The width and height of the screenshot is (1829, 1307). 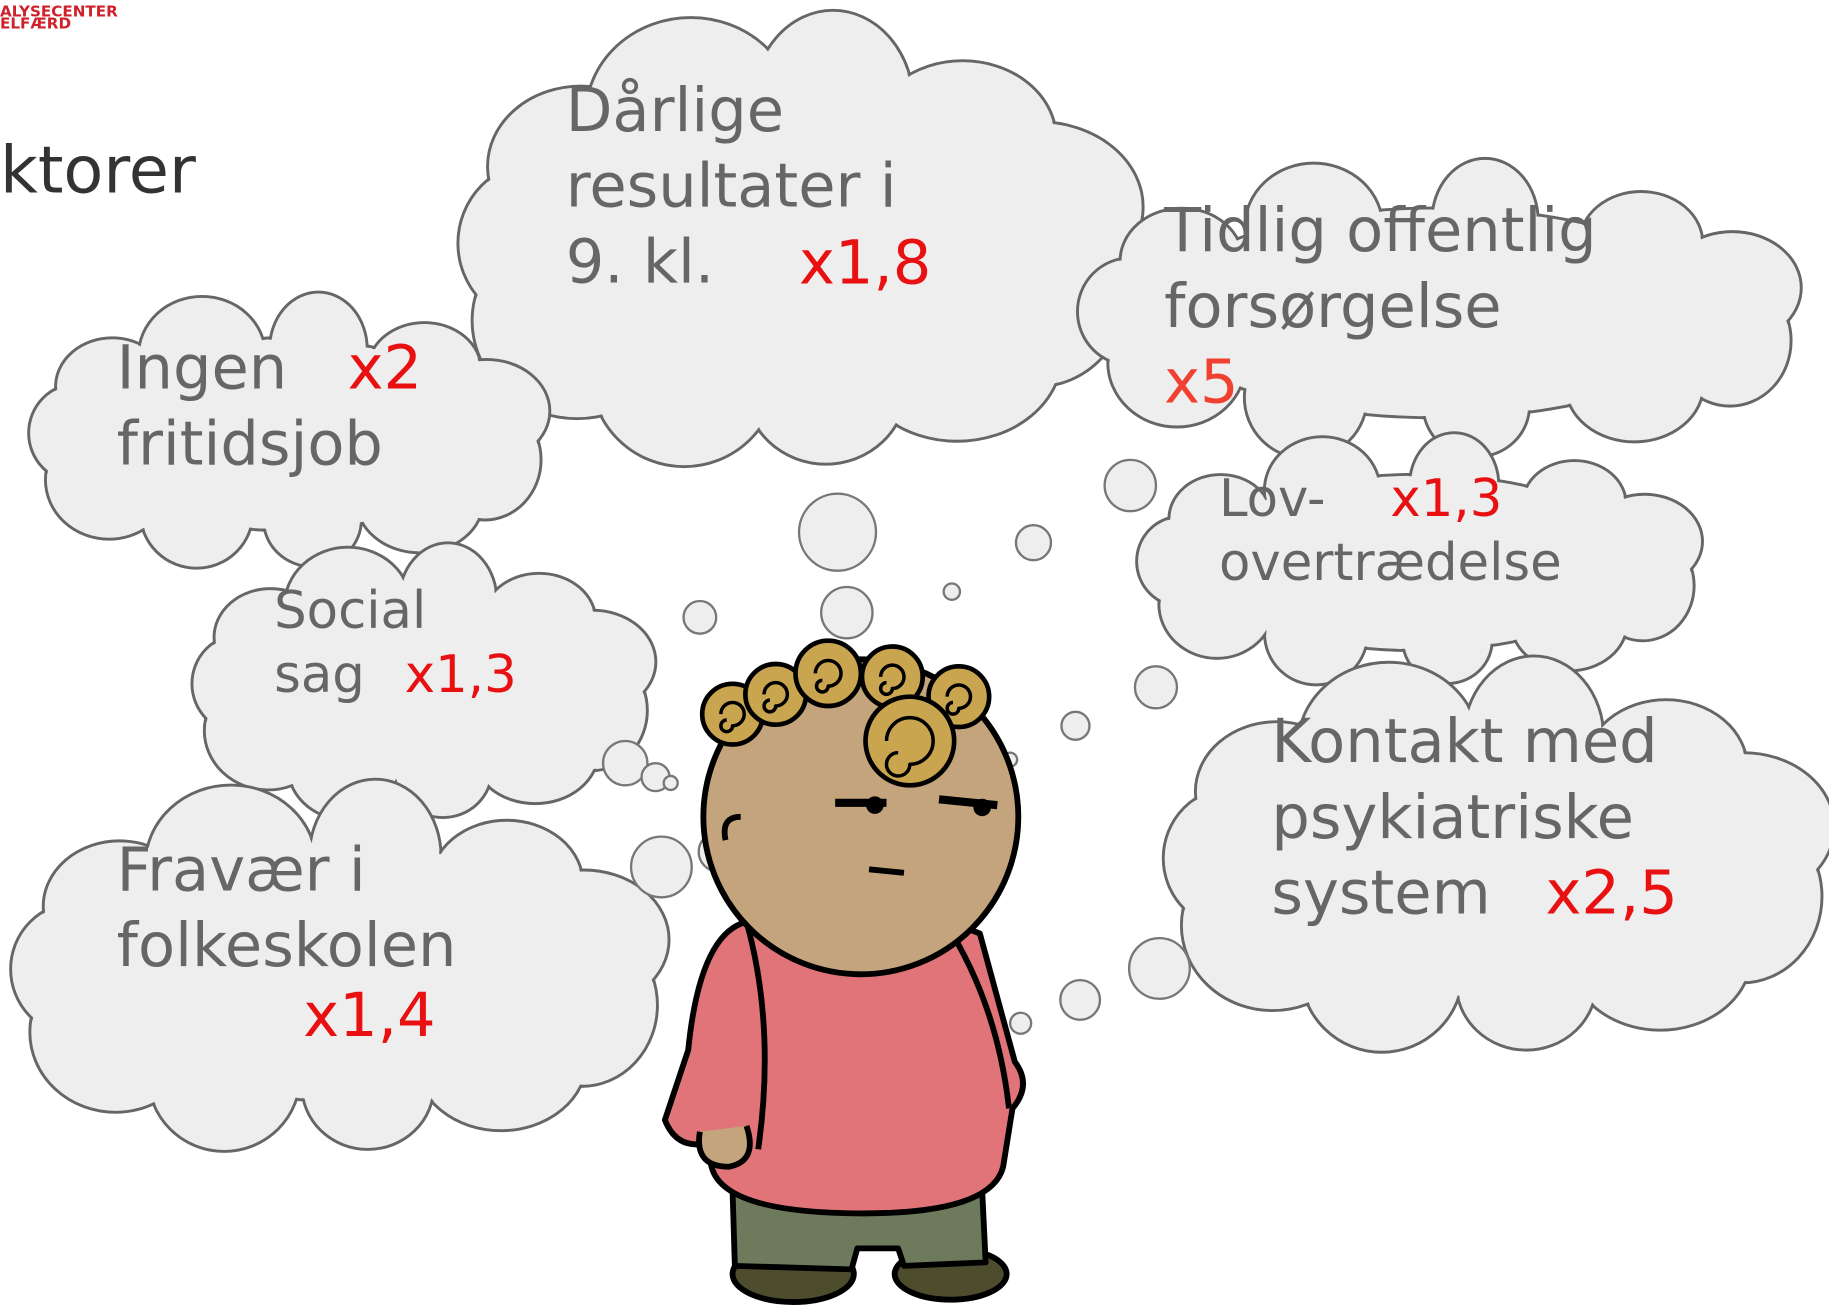 What do you see at coordinates (369, 1016) in the screenshot?
I see `risk-factor: x1,4` at bounding box center [369, 1016].